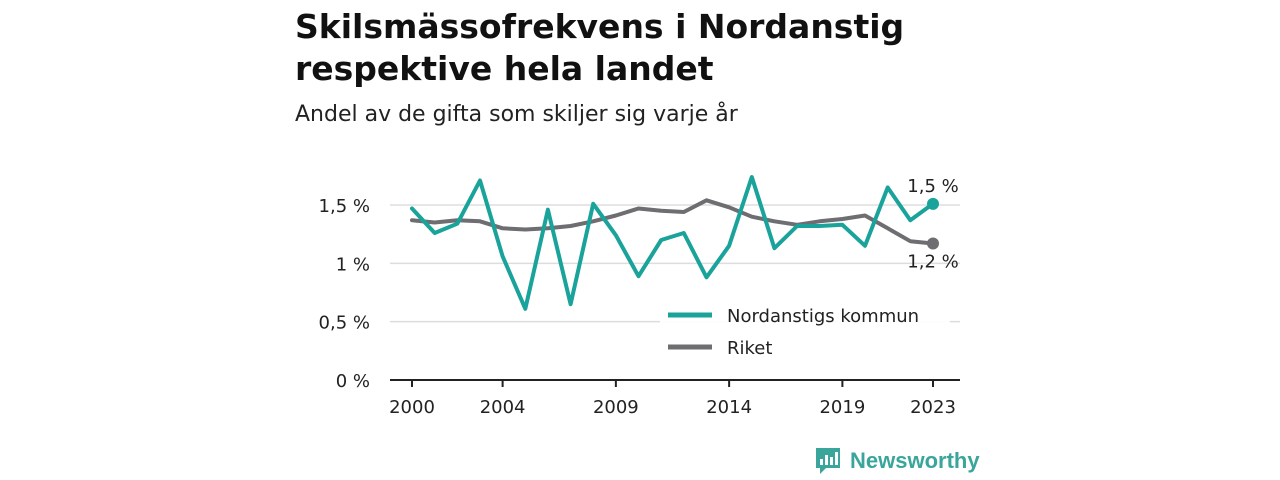 The width and height of the screenshot is (1280, 480). I want to click on legend-box, so click(805, 332).